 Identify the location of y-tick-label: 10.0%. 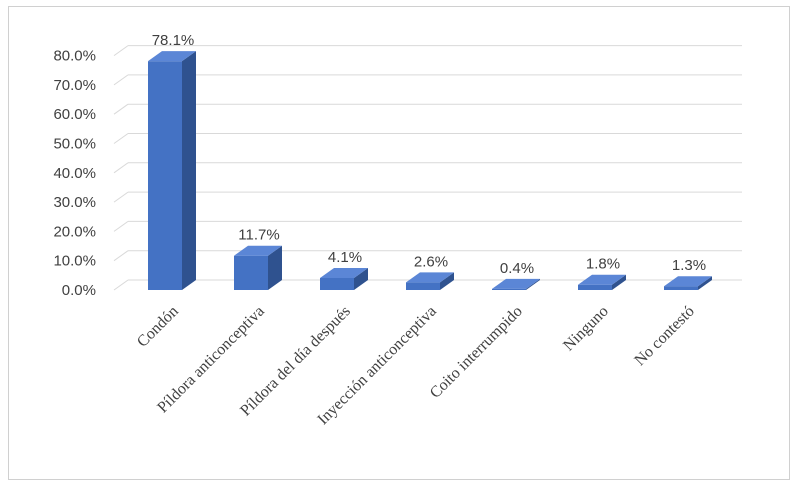
(74, 261).